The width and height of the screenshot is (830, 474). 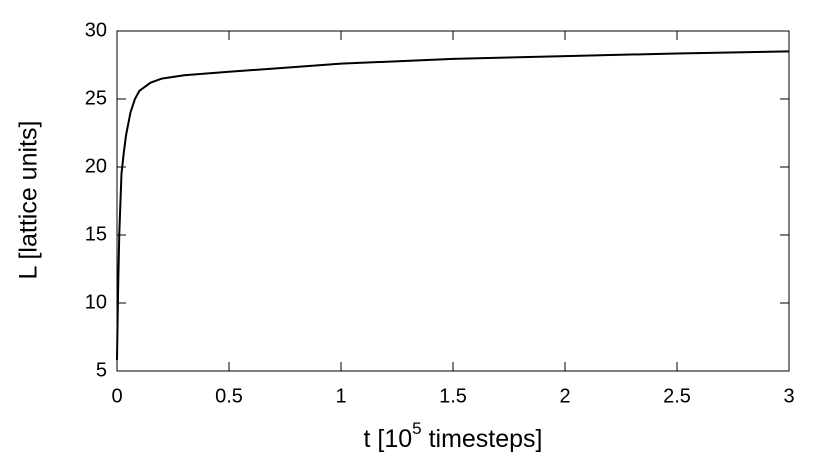 I want to click on y-tick-label: 20, so click(x=96, y=166).